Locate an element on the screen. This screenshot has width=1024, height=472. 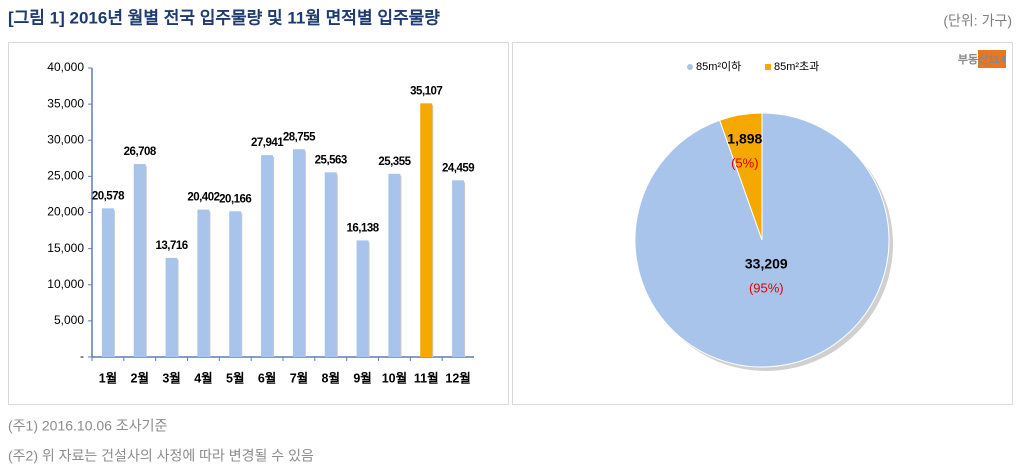
x-tick-label: 9월 is located at coordinates (362, 377).